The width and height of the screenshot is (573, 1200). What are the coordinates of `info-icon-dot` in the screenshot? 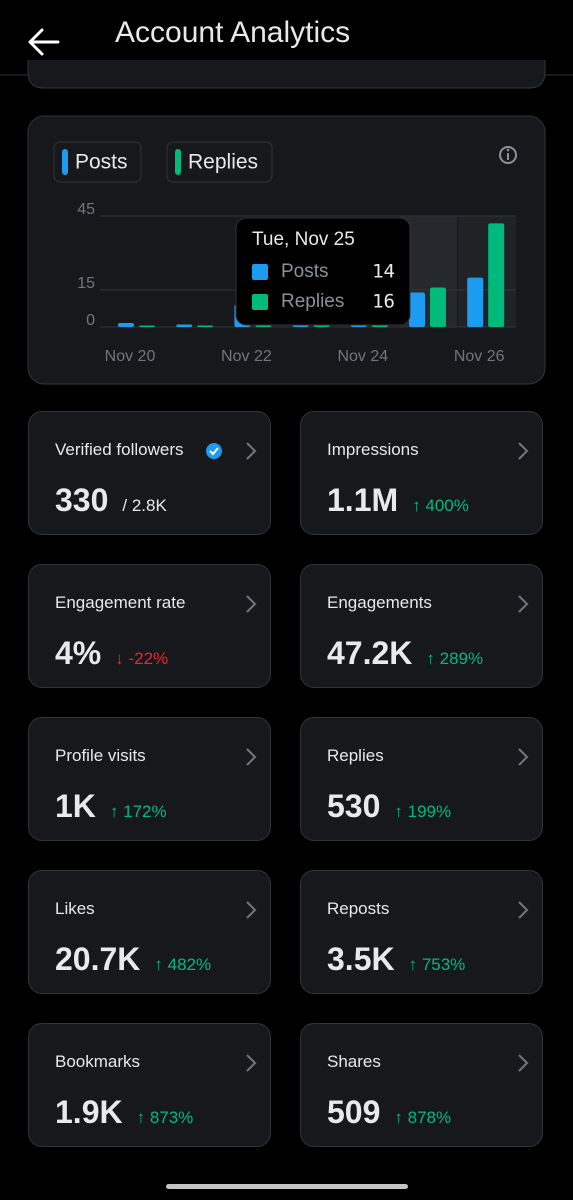 It's located at (508, 150).